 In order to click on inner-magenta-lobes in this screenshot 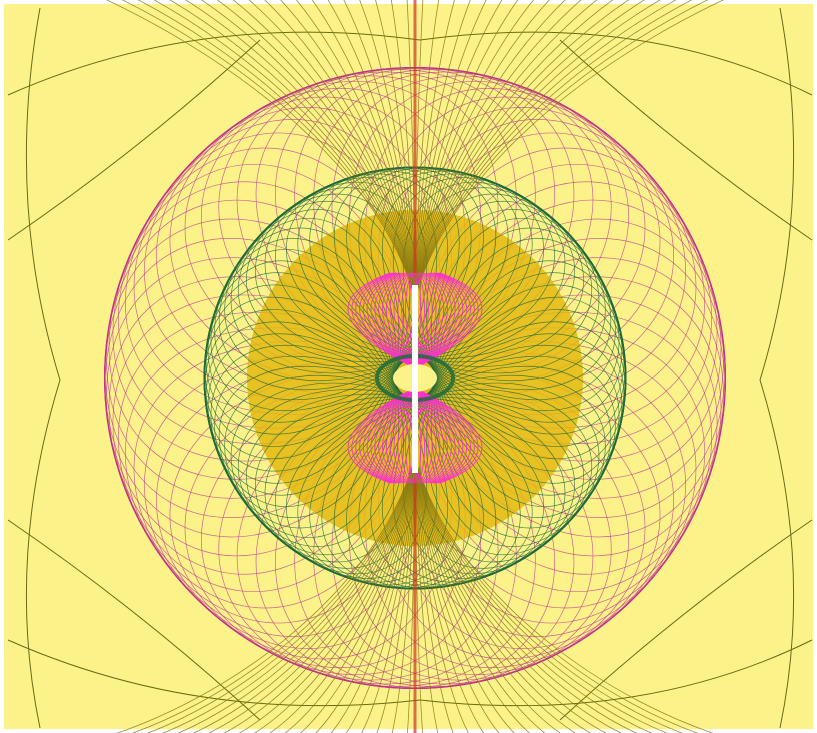, I will do `click(415, 378)`.